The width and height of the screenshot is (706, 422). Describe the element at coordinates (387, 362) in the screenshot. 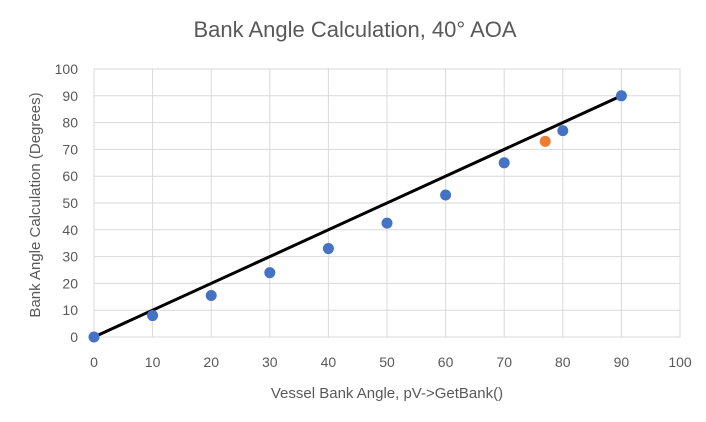

I see `x-tick-label: 50` at that location.